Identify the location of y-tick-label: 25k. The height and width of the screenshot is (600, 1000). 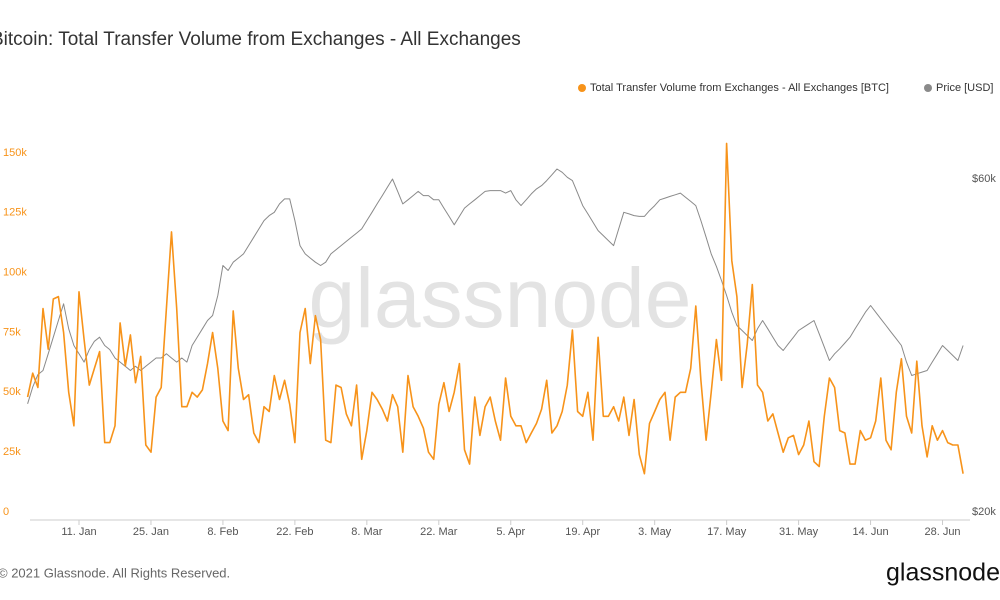
(12, 452).